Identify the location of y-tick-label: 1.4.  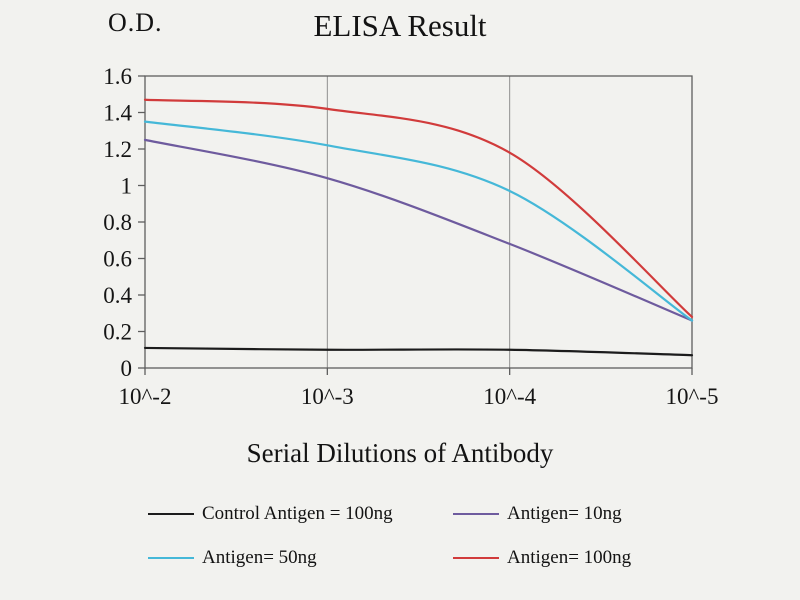
(117, 113).